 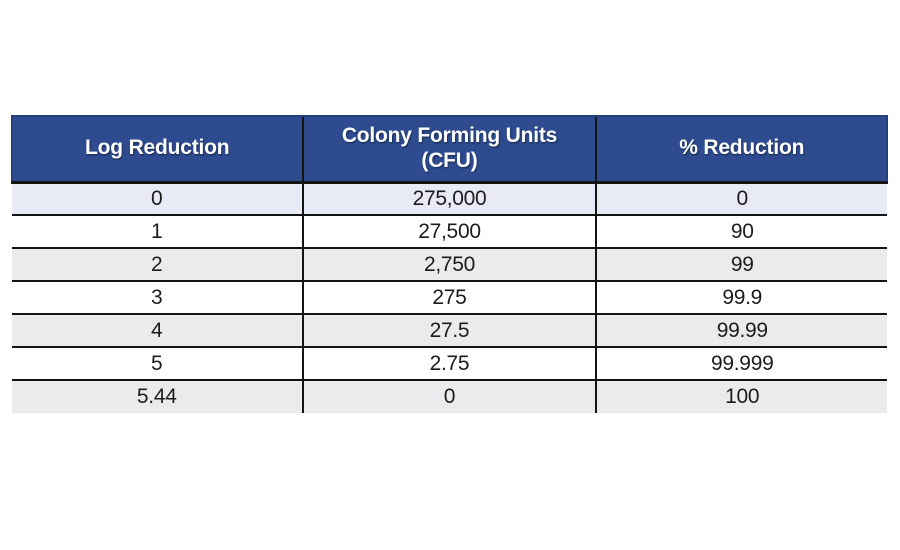 I want to click on table-cell: 2,750, so click(x=449, y=264).